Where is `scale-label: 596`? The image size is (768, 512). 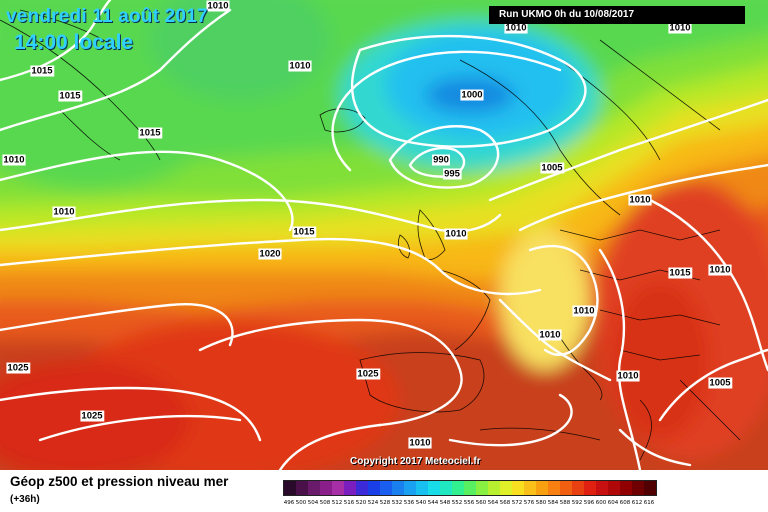
scale-label: 596 is located at coordinates (589, 503).